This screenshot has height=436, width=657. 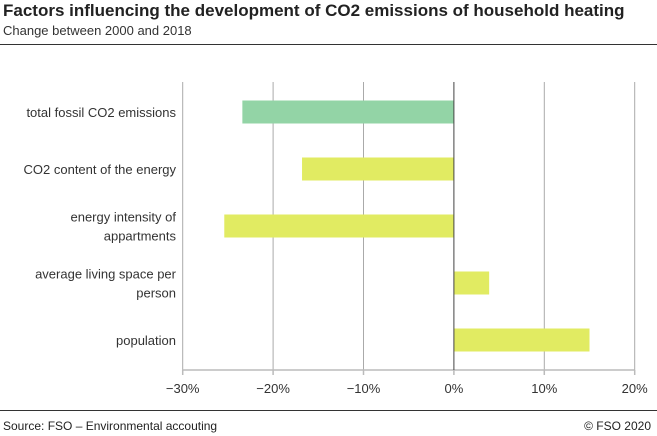 I want to click on category-label: appartments, so click(x=140, y=236).